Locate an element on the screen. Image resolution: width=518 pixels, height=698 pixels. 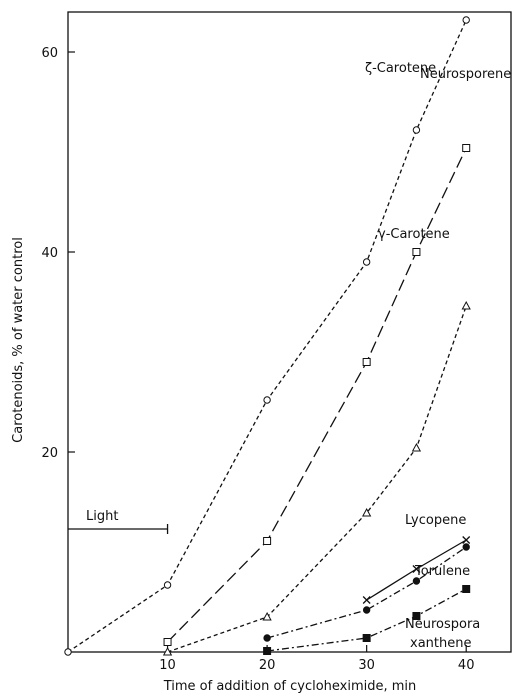
y-tick-label: 20 is located at coordinates (49, 453).